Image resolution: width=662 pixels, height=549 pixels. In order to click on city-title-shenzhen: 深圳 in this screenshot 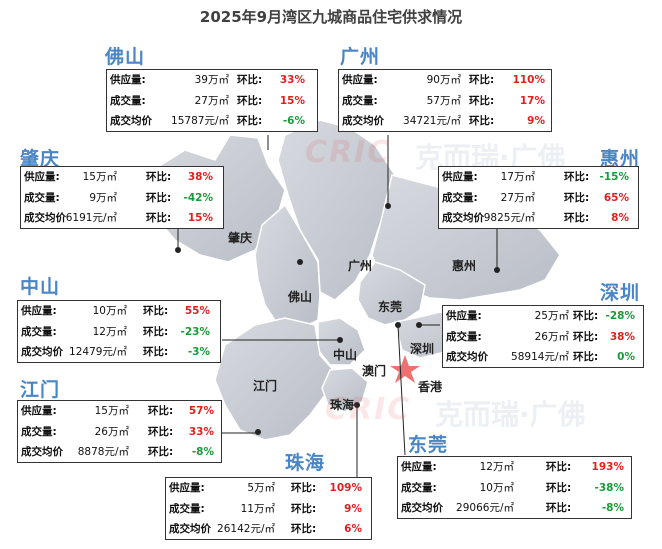, I will do `click(620, 293)`.